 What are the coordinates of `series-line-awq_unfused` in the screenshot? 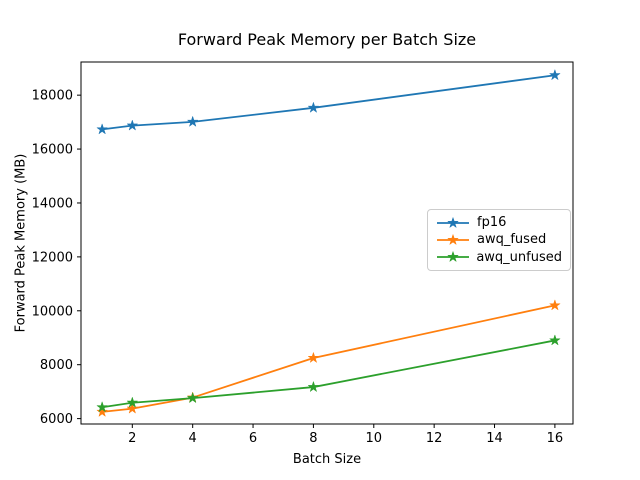 It's located at (328, 374).